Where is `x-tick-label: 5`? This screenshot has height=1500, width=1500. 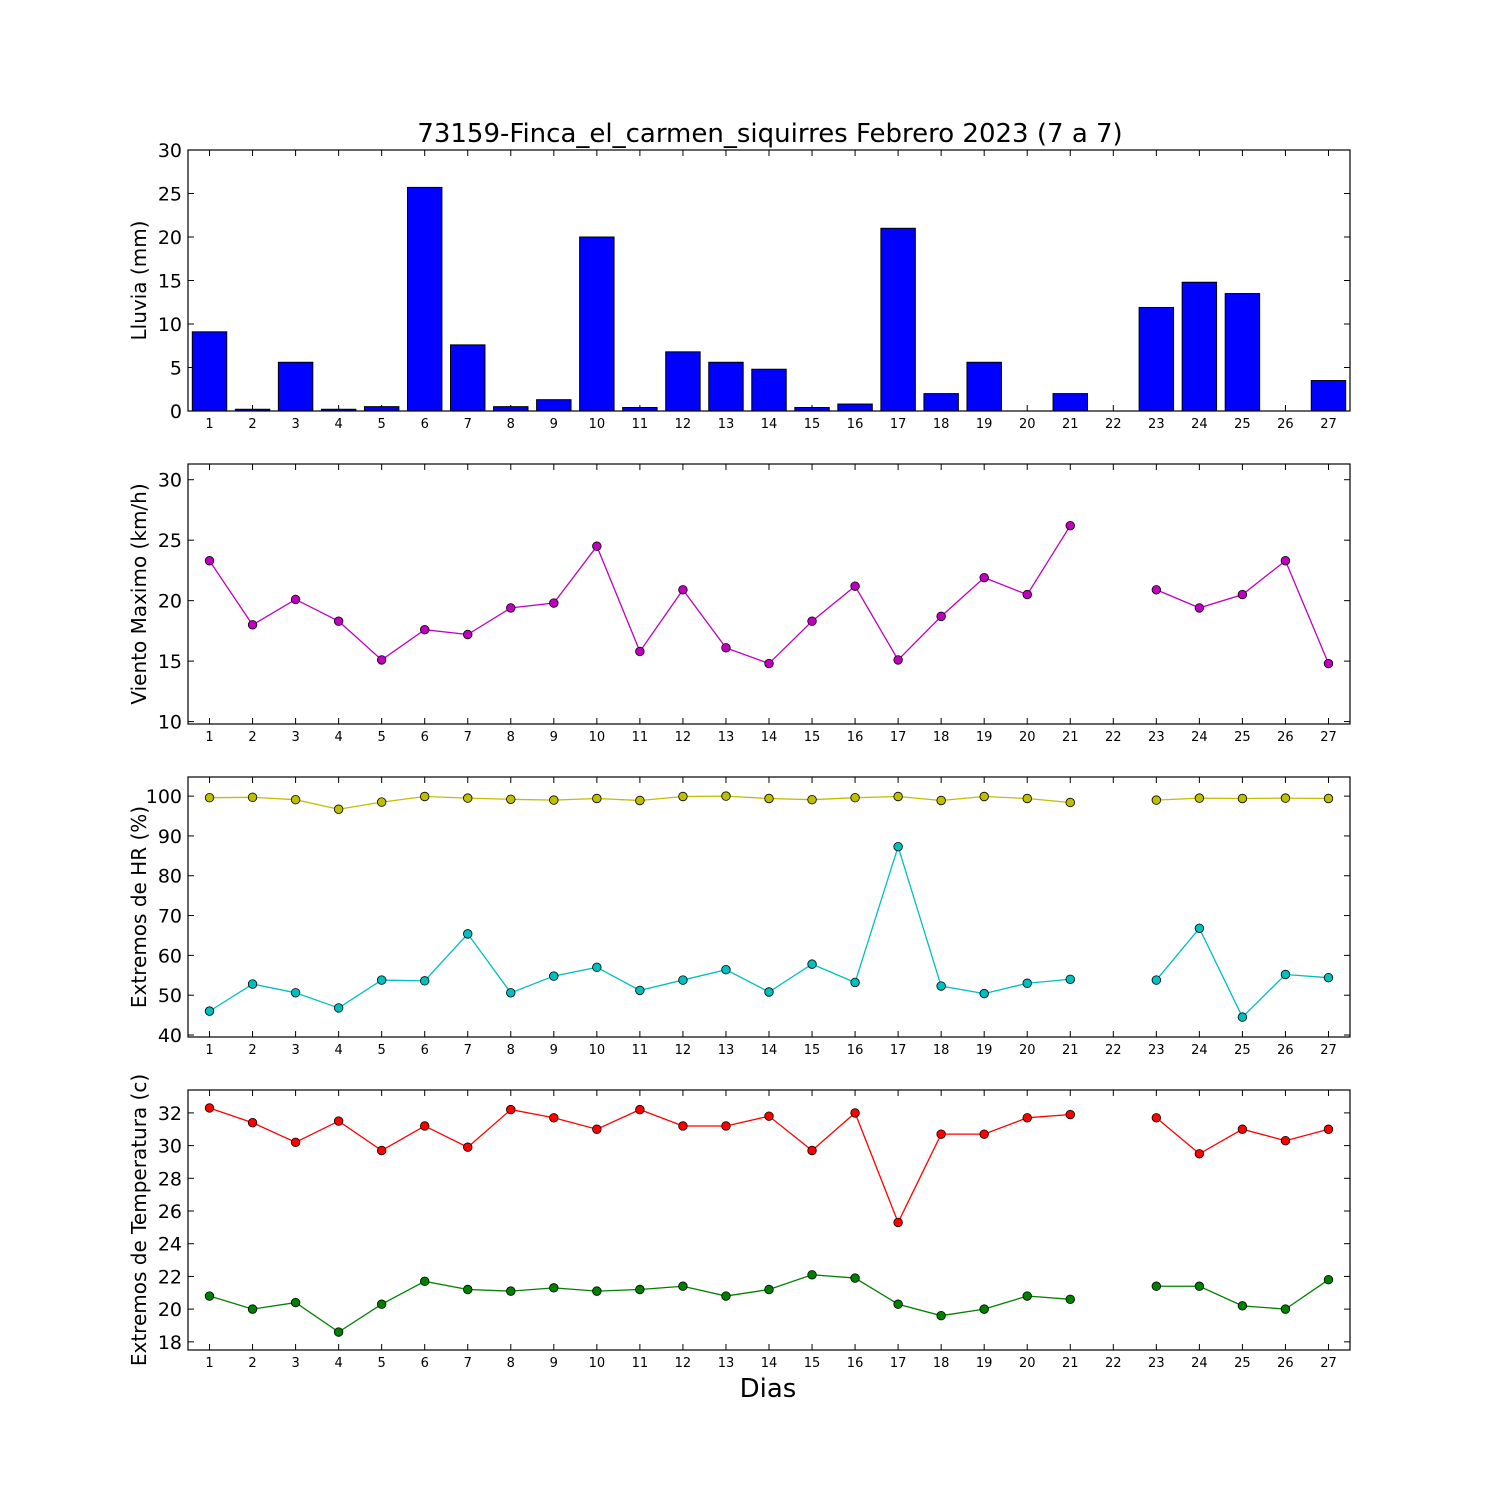 x-tick-label: 5 is located at coordinates (382, 1363).